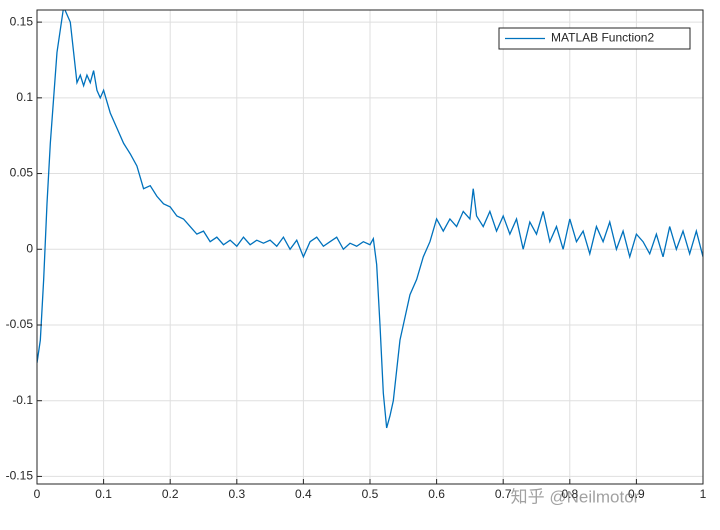 The height and width of the screenshot is (530, 720). Describe the element at coordinates (370, 494) in the screenshot. I see `x-tick-label: 0.5` at that location.